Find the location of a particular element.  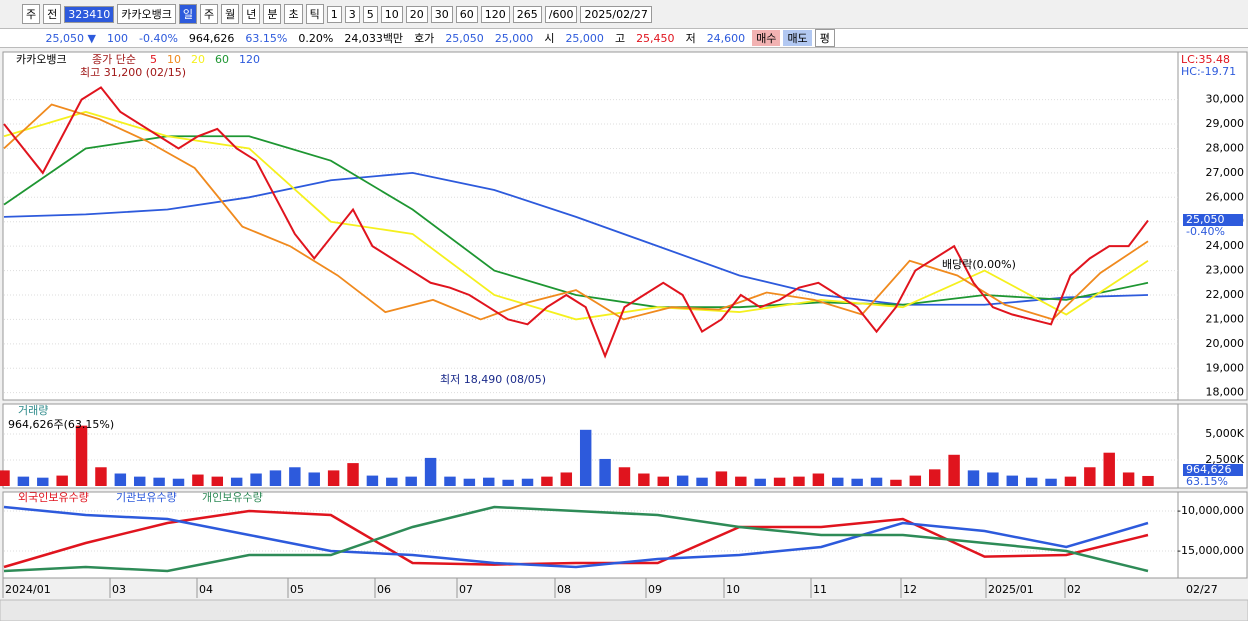

x-tick-label: 12 is located at coordinates (910, 589).